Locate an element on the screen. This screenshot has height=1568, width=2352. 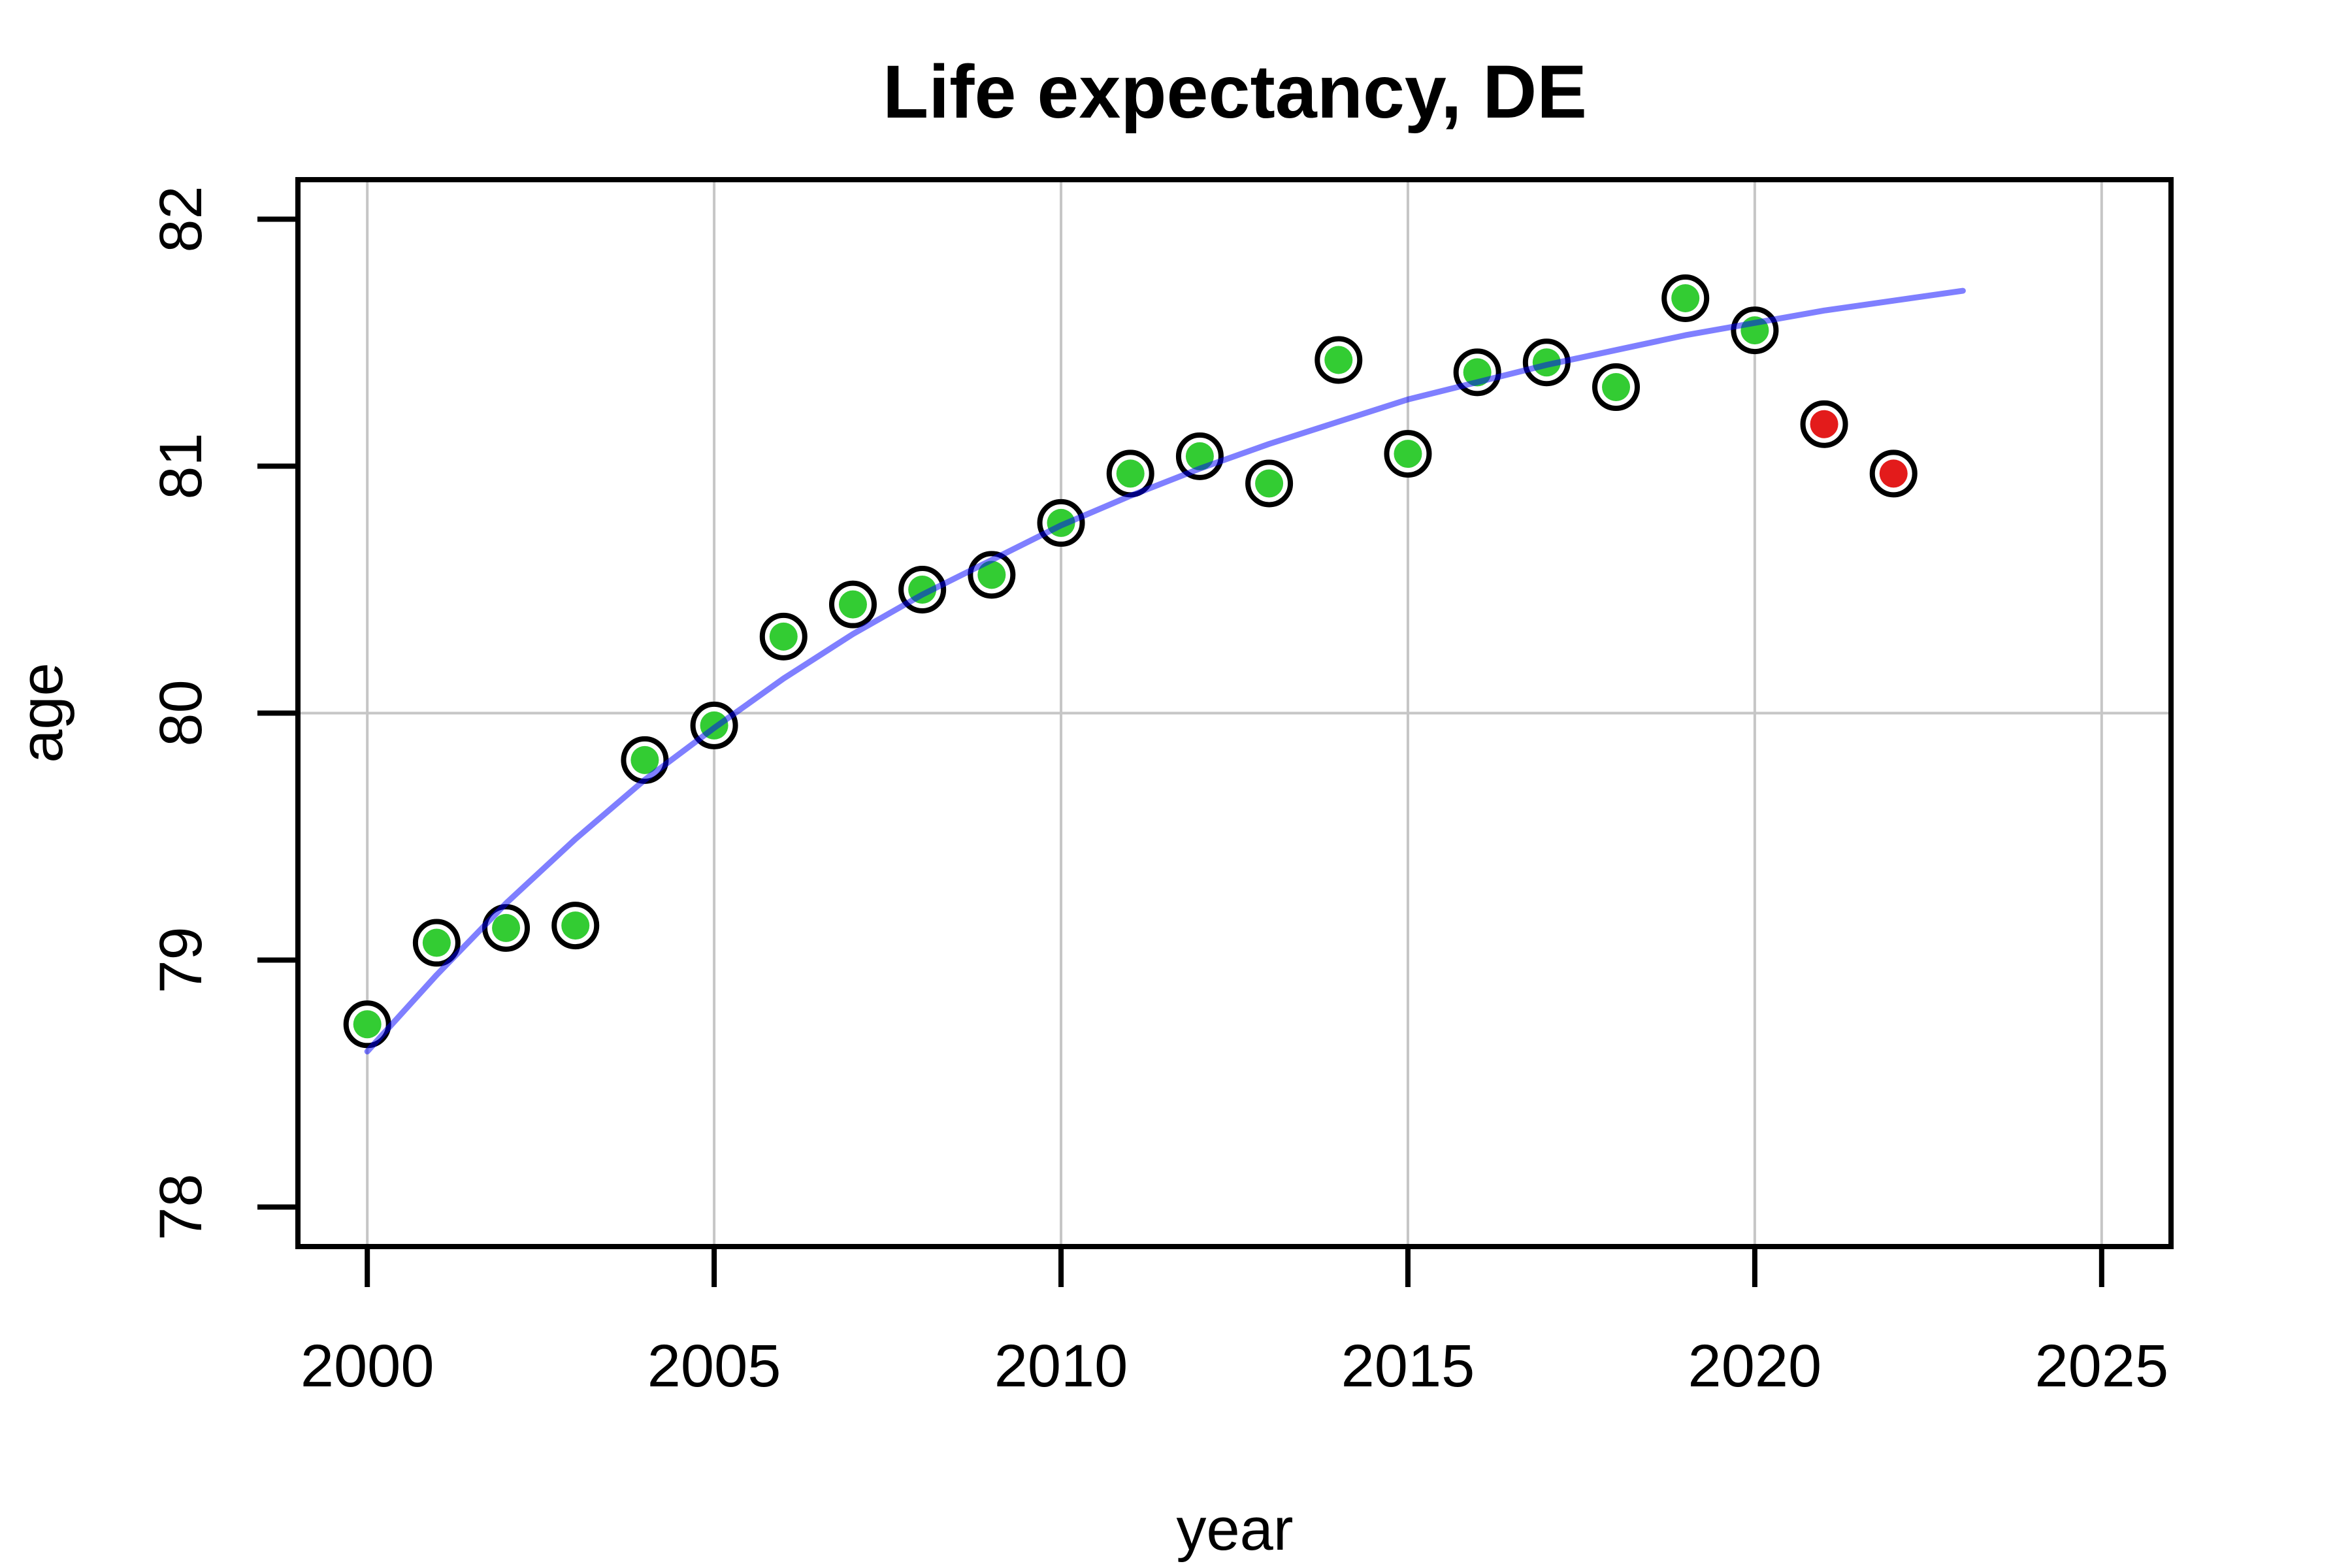
data-point-2007 is located at coordinates (852, 604).